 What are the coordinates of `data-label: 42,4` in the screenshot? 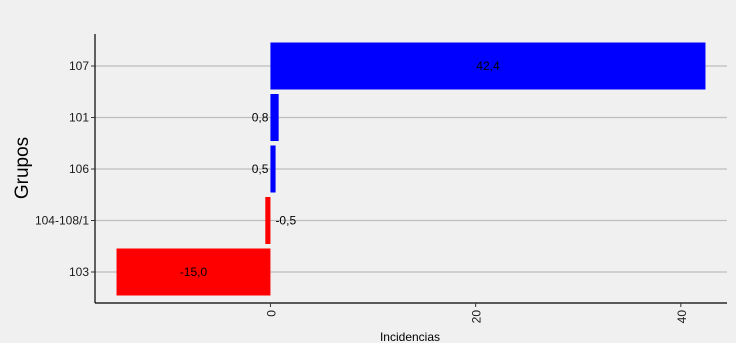 It's located at (488, 66).